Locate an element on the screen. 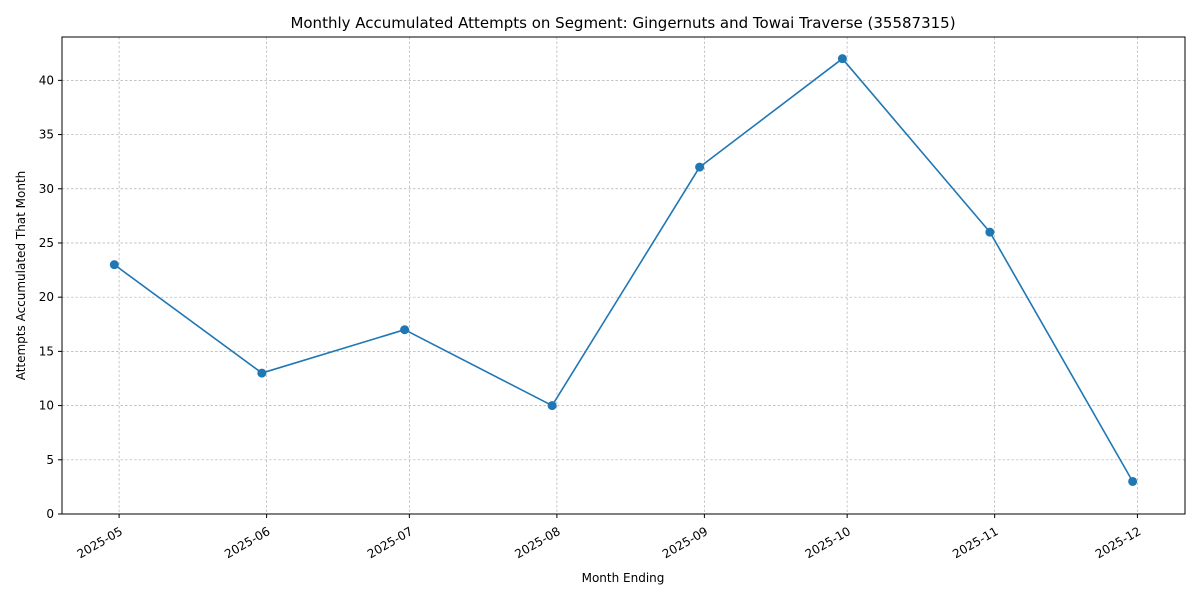 This screenshot has width=1200, height=600. y-tick-label: 15 is located at coordinates (46, 351).